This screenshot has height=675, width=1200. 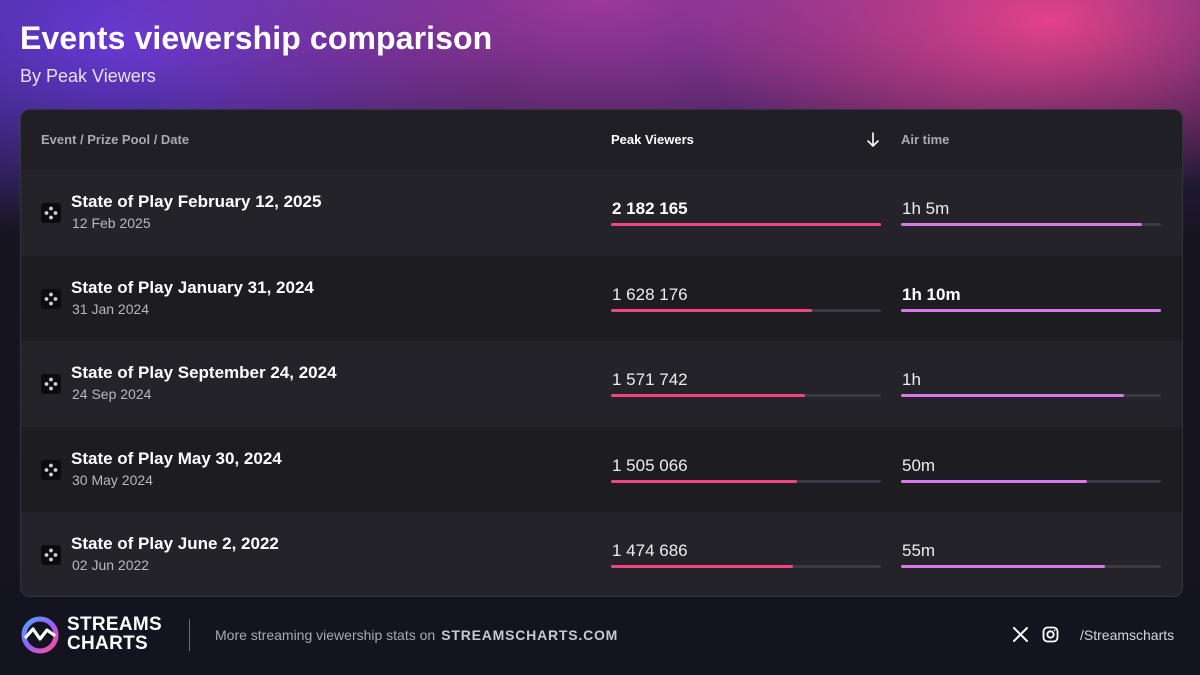 I want to click on air-time-value: 50m, so click(x=919, y=465).